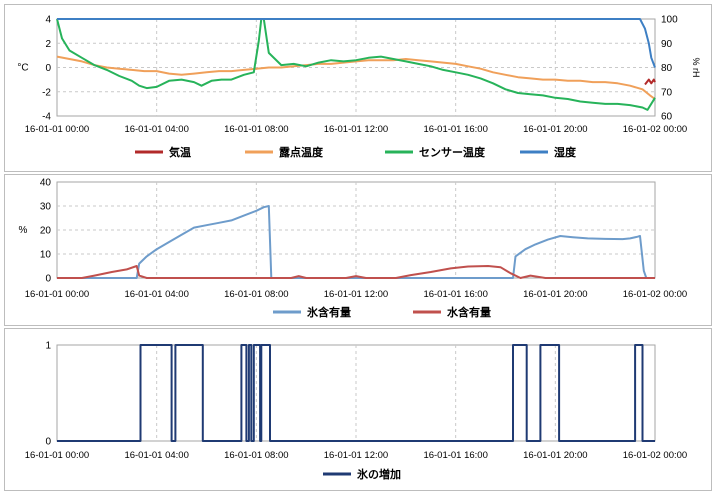 This screenshot has height=495, width=720. I want to click on legend-label: 気温, so click(180, 152).